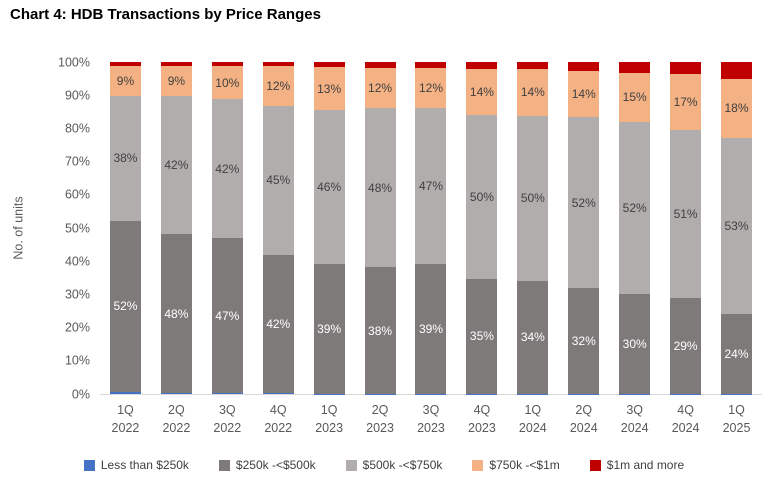 The image size is (768, 489). I want to click on y-tick-label: 10%, so click(77, 360).